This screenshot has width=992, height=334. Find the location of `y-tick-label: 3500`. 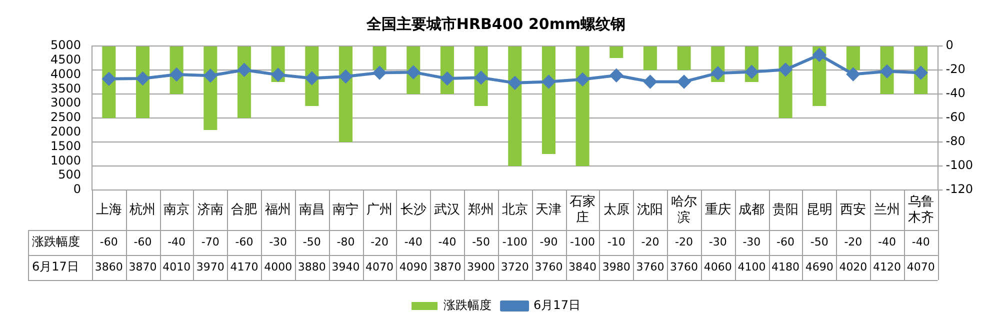

y-tick-label: 3500 is located at coordinates (65, 88).